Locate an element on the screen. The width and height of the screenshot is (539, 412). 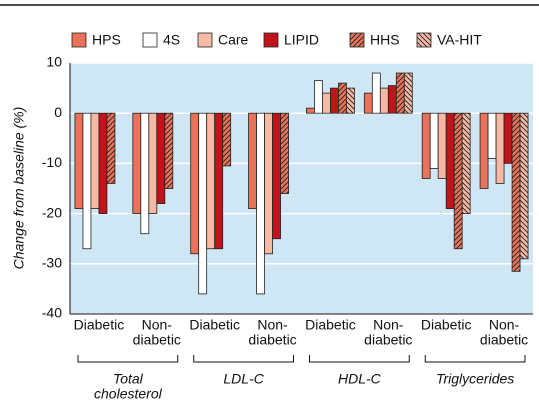
group-label: LDL-C is located at coordinates (243, 379).